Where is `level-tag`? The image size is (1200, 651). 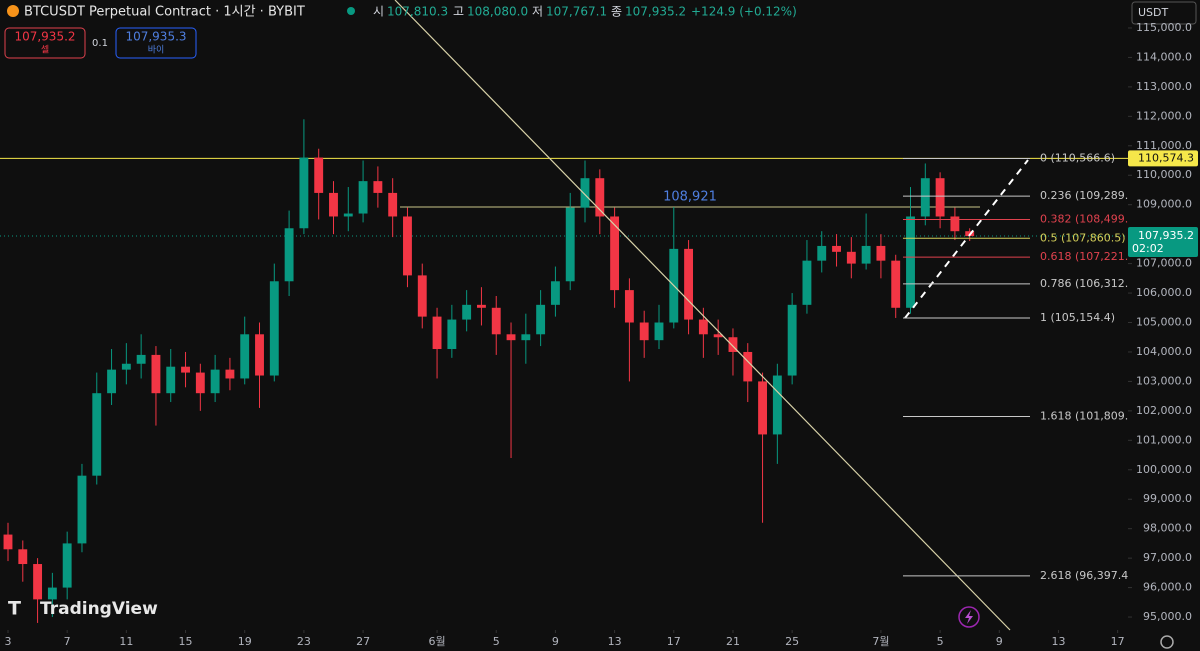
level-tag is located at coordinates (1163, 158).